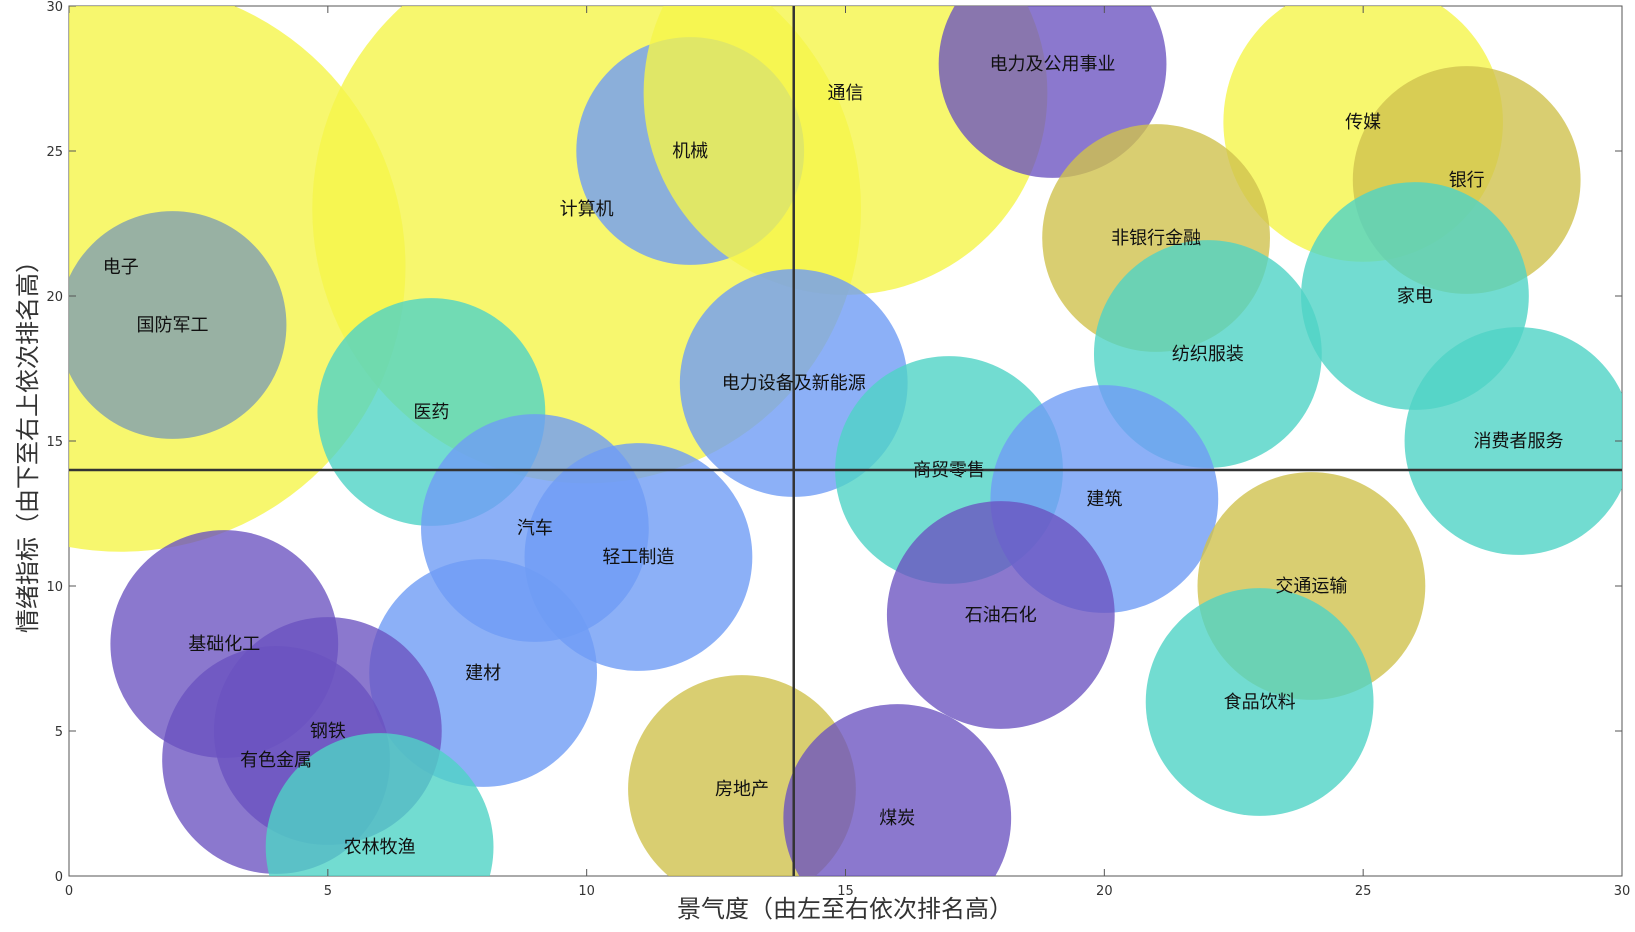  Describe the element at coordinates (69, 891) in the screenshot. I see `x-tick-label: 0` at that location.